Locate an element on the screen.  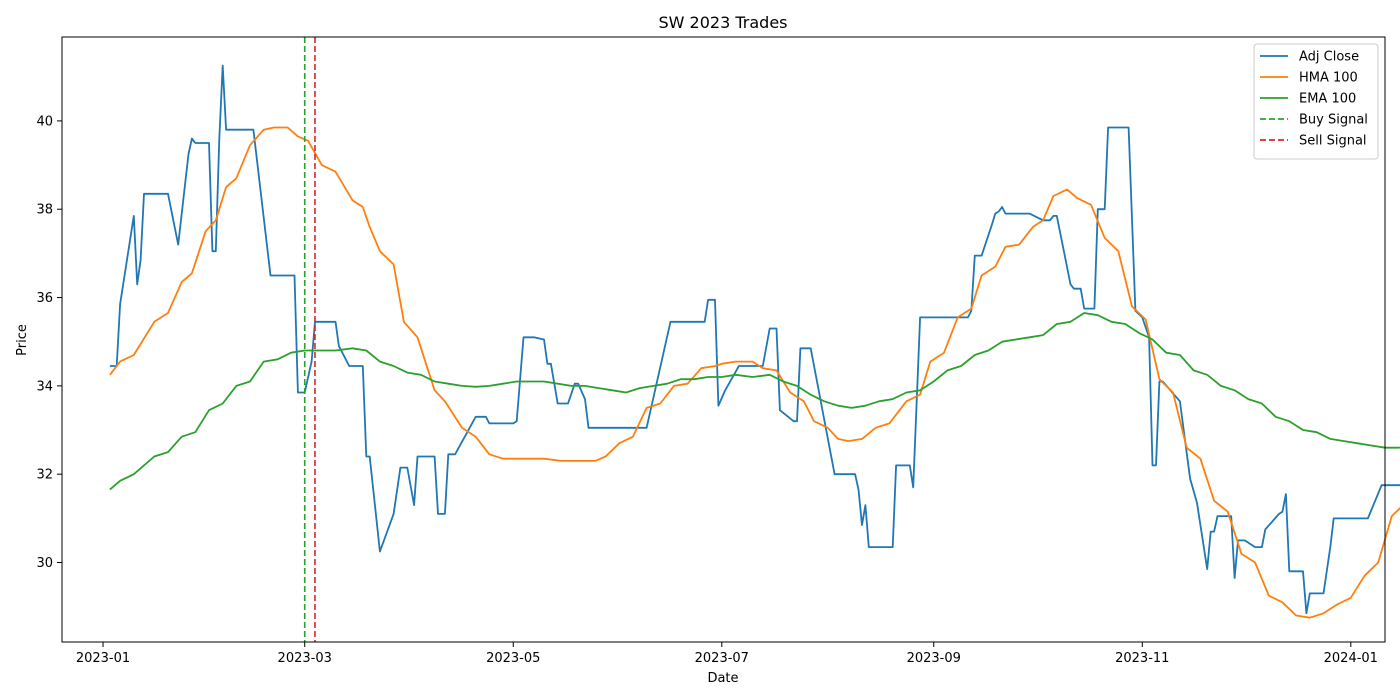
x-tick-label: 2023-05 is located at coordinates (513, 658).